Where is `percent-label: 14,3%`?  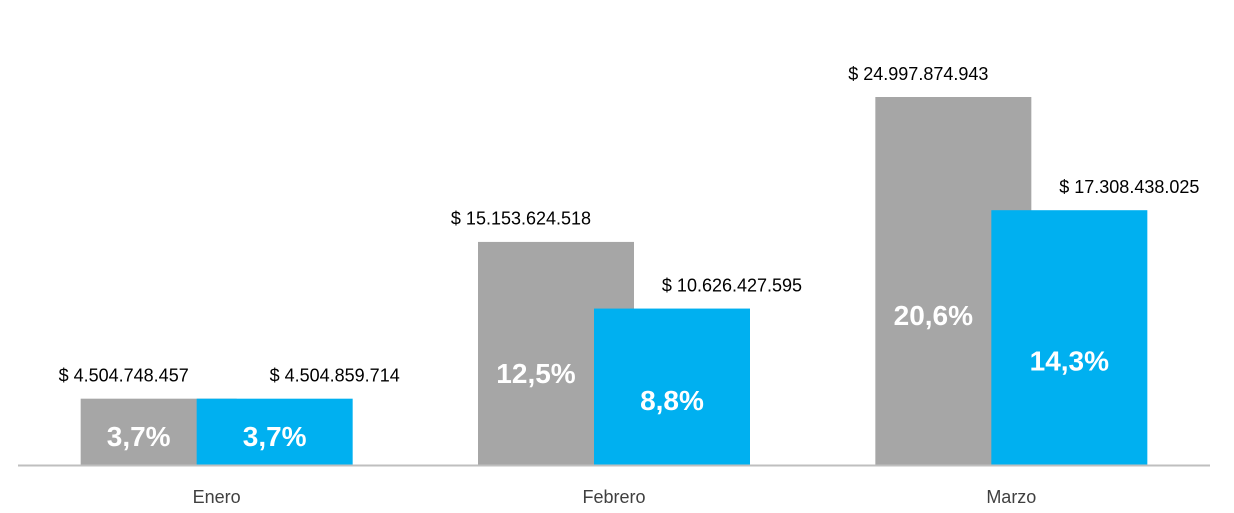
percent-label: 14,3% is located at coordinates (1069, 360).